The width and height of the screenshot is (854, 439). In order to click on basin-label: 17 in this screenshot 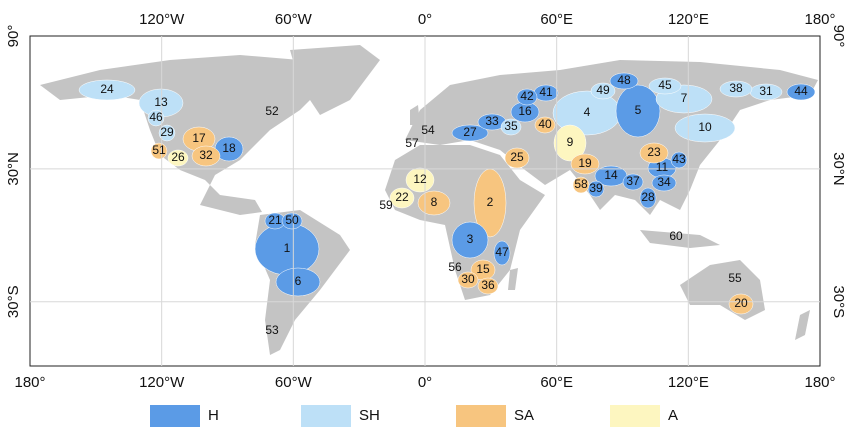, I will do `click(199, 138)`.